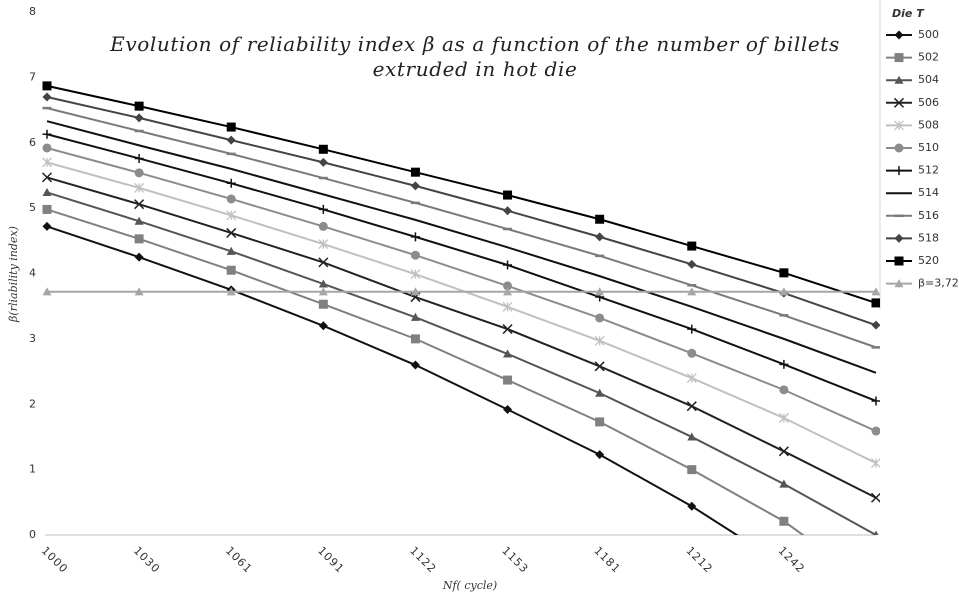 This screenshot has height=598, width=959. Describe the element at coordinates (32, 469) in the screenshot. I see `y-tick-label: 1` at that location.